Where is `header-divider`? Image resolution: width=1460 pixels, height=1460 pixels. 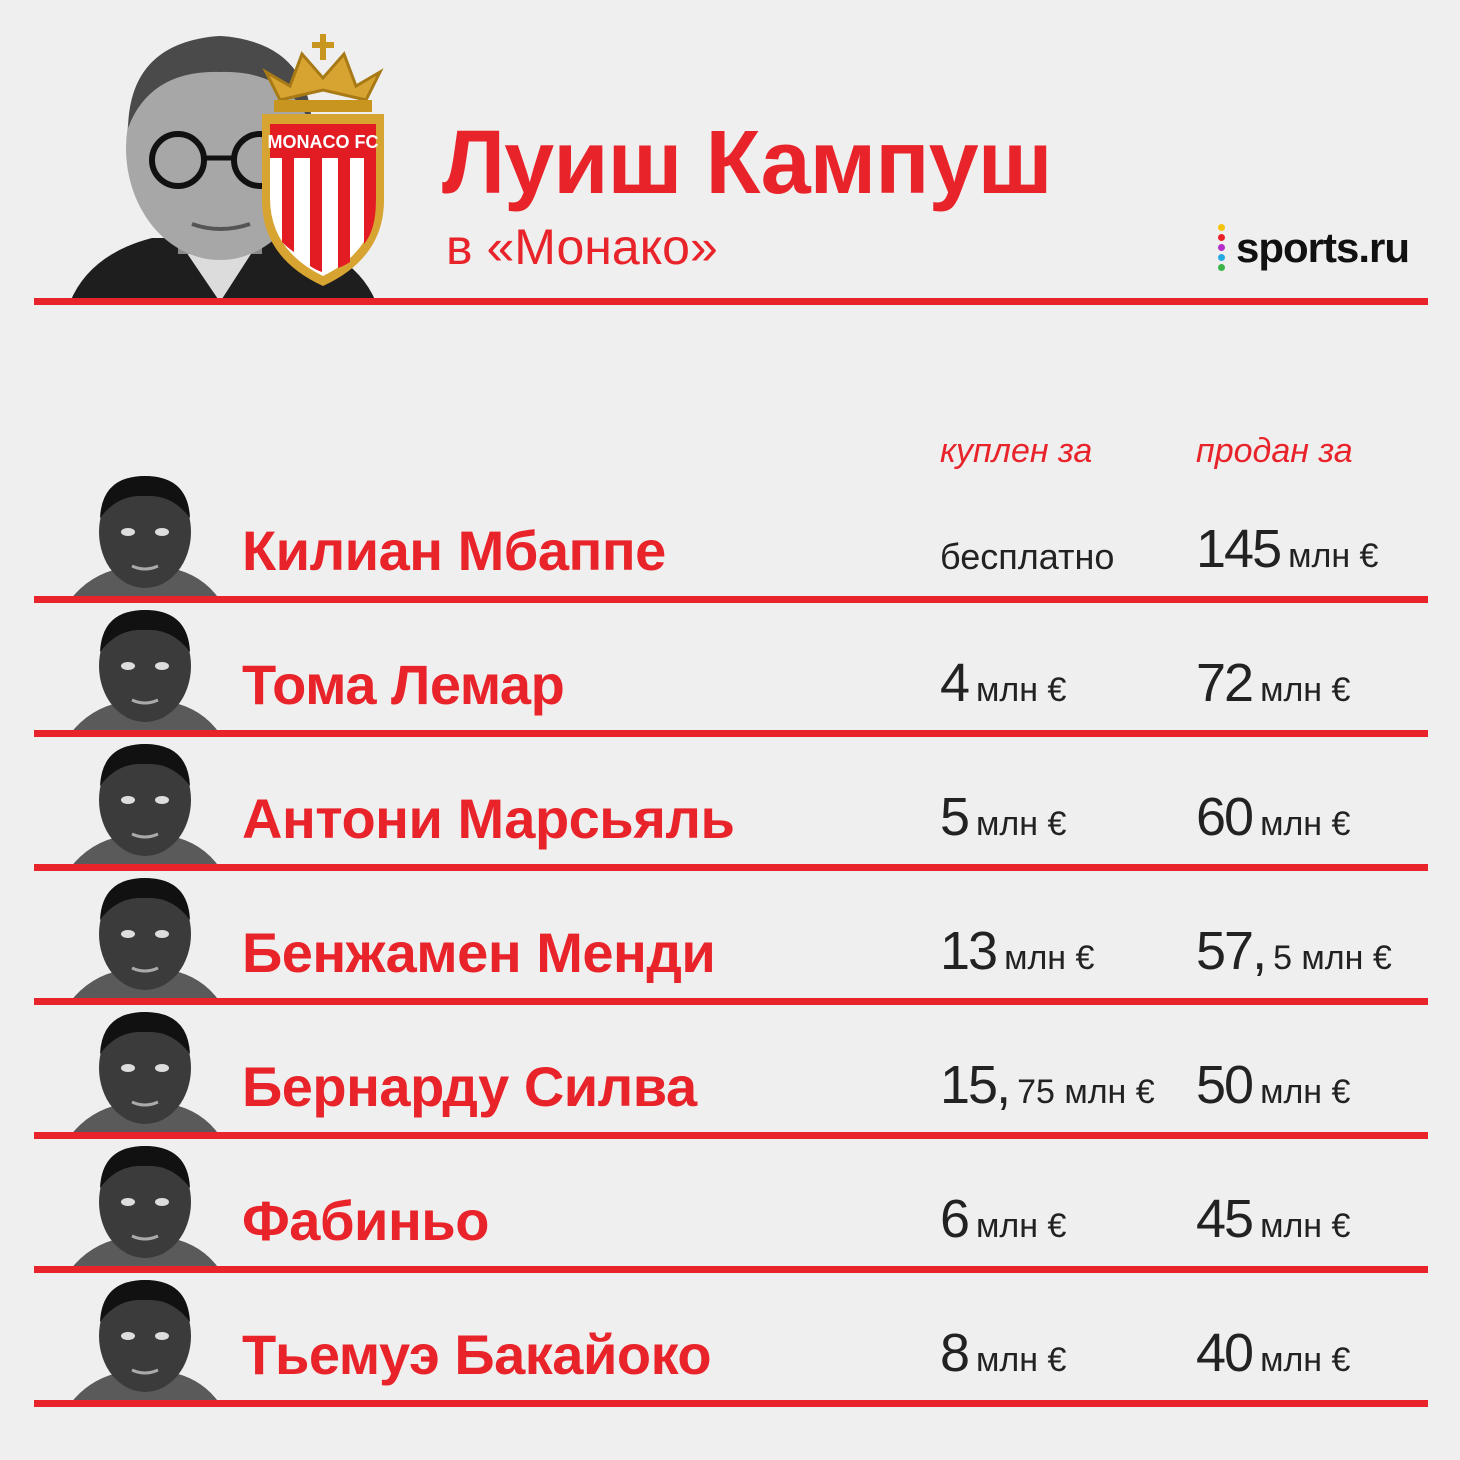 header-divider is located at coordinates (731, 301).